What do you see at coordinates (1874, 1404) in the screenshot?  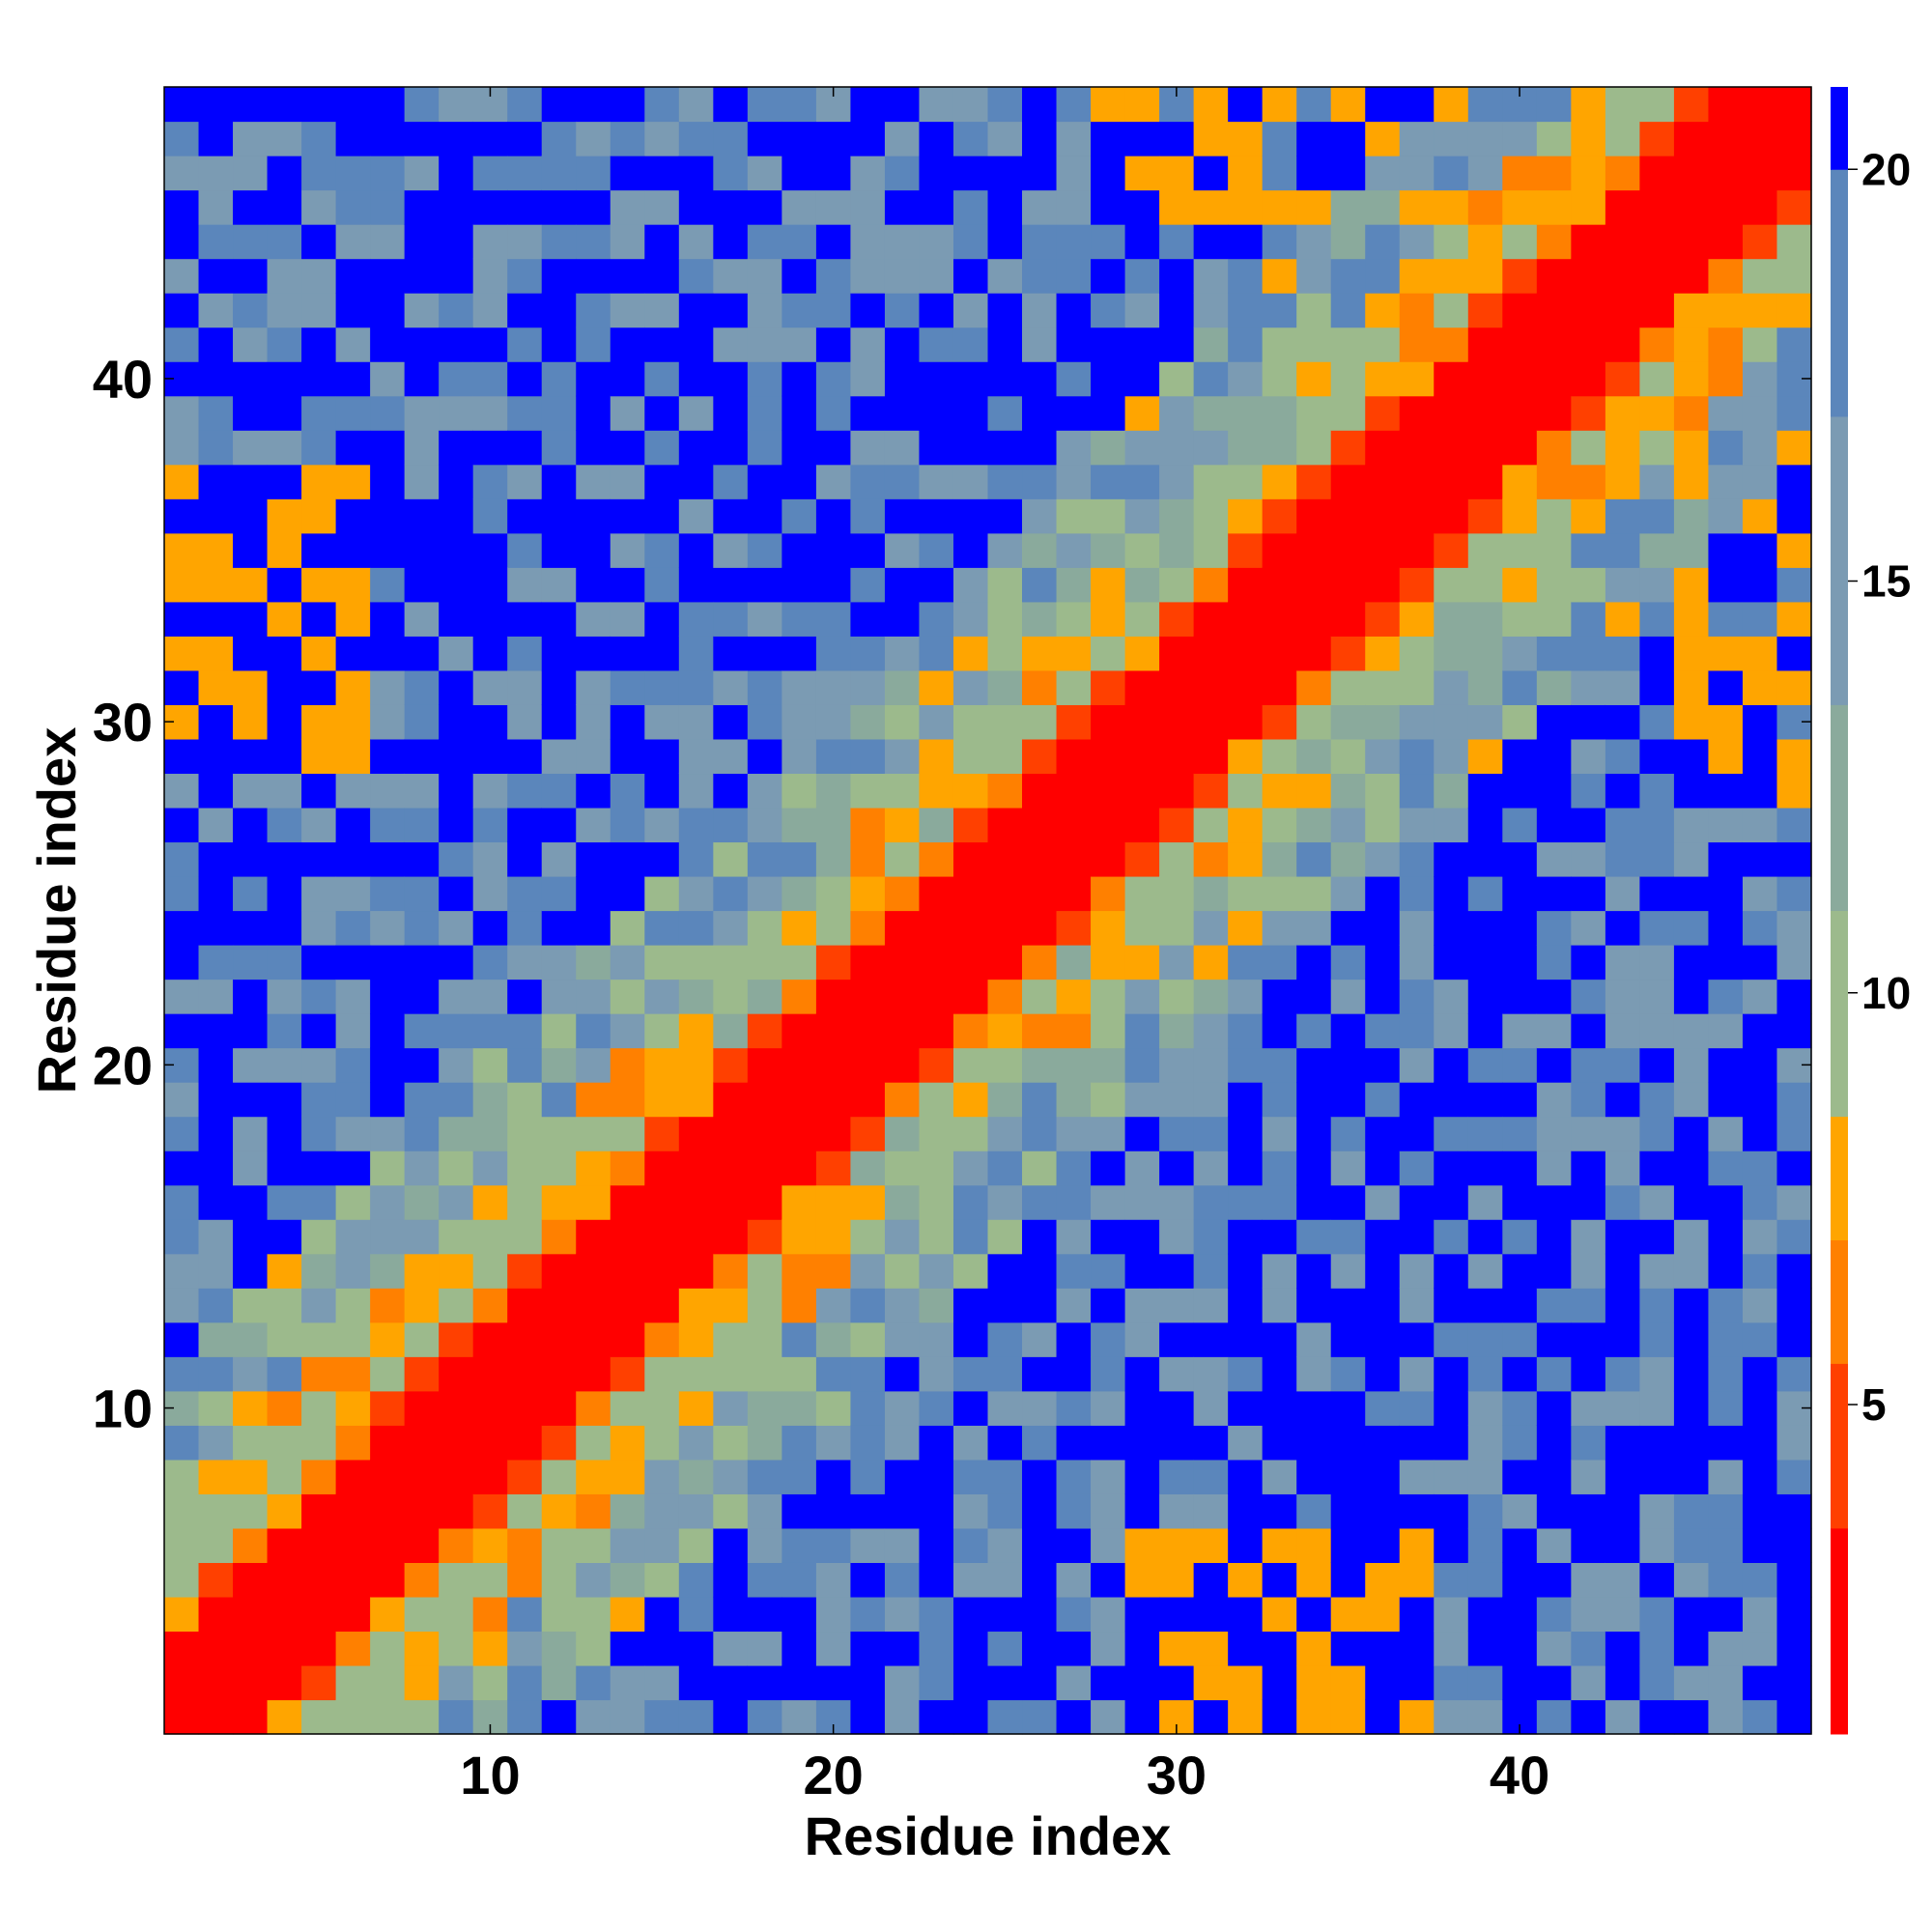 I see `colorbar-tick-label: 5` at bounding box center [1874, 1404].